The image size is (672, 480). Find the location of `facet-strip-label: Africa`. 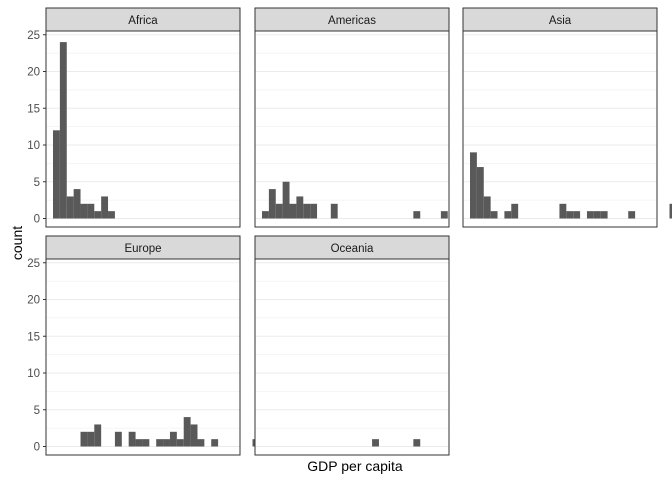

facet-strip-label: Africa is located at coordinates (143, 21).